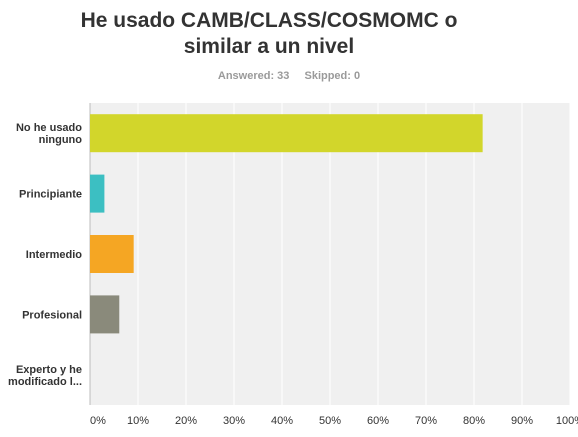 The height and width of the screenshot is (437, 578). Describe the element at coordinates (330, 421) in the screenshot. I see `x-tick-label: 50%` at that location.